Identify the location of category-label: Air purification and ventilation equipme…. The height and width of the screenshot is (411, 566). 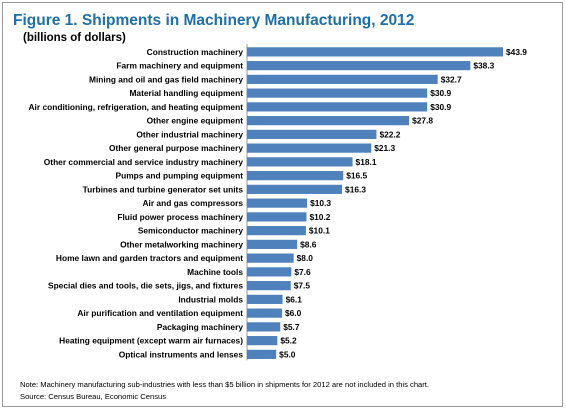
(160, 313).